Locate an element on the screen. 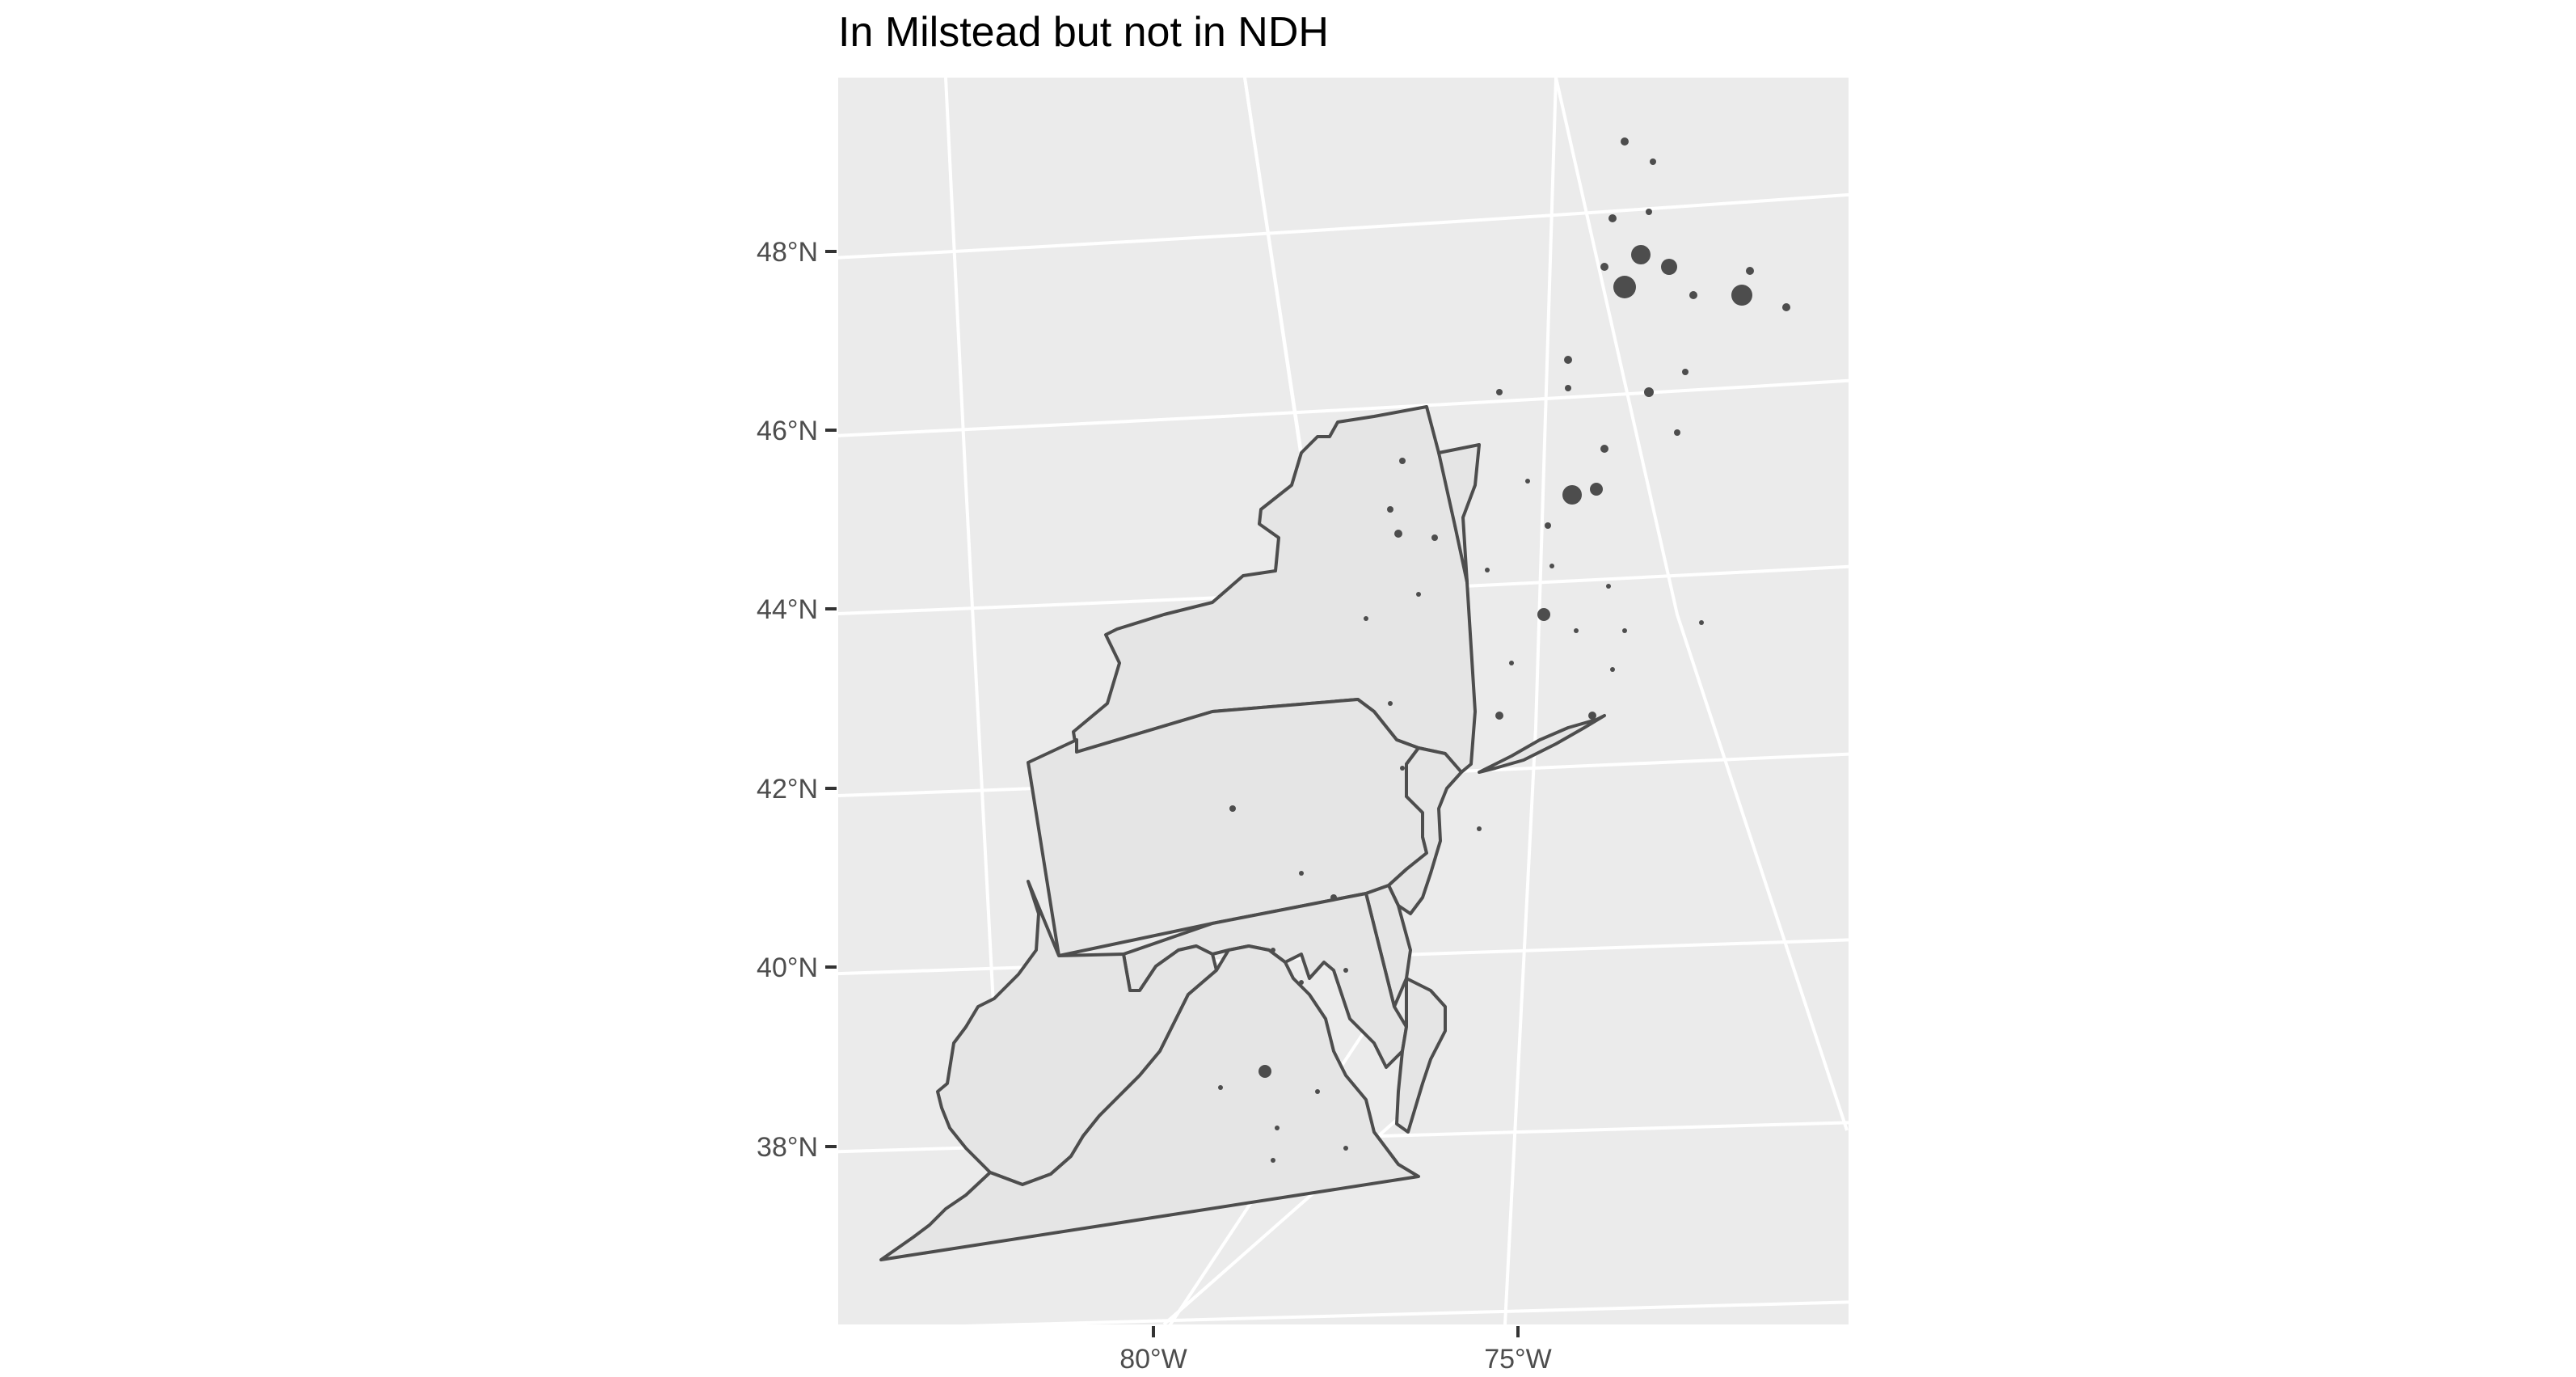 The image size is (2576, 1377). gridline-75w-b is located at coordinates (1530, 701).